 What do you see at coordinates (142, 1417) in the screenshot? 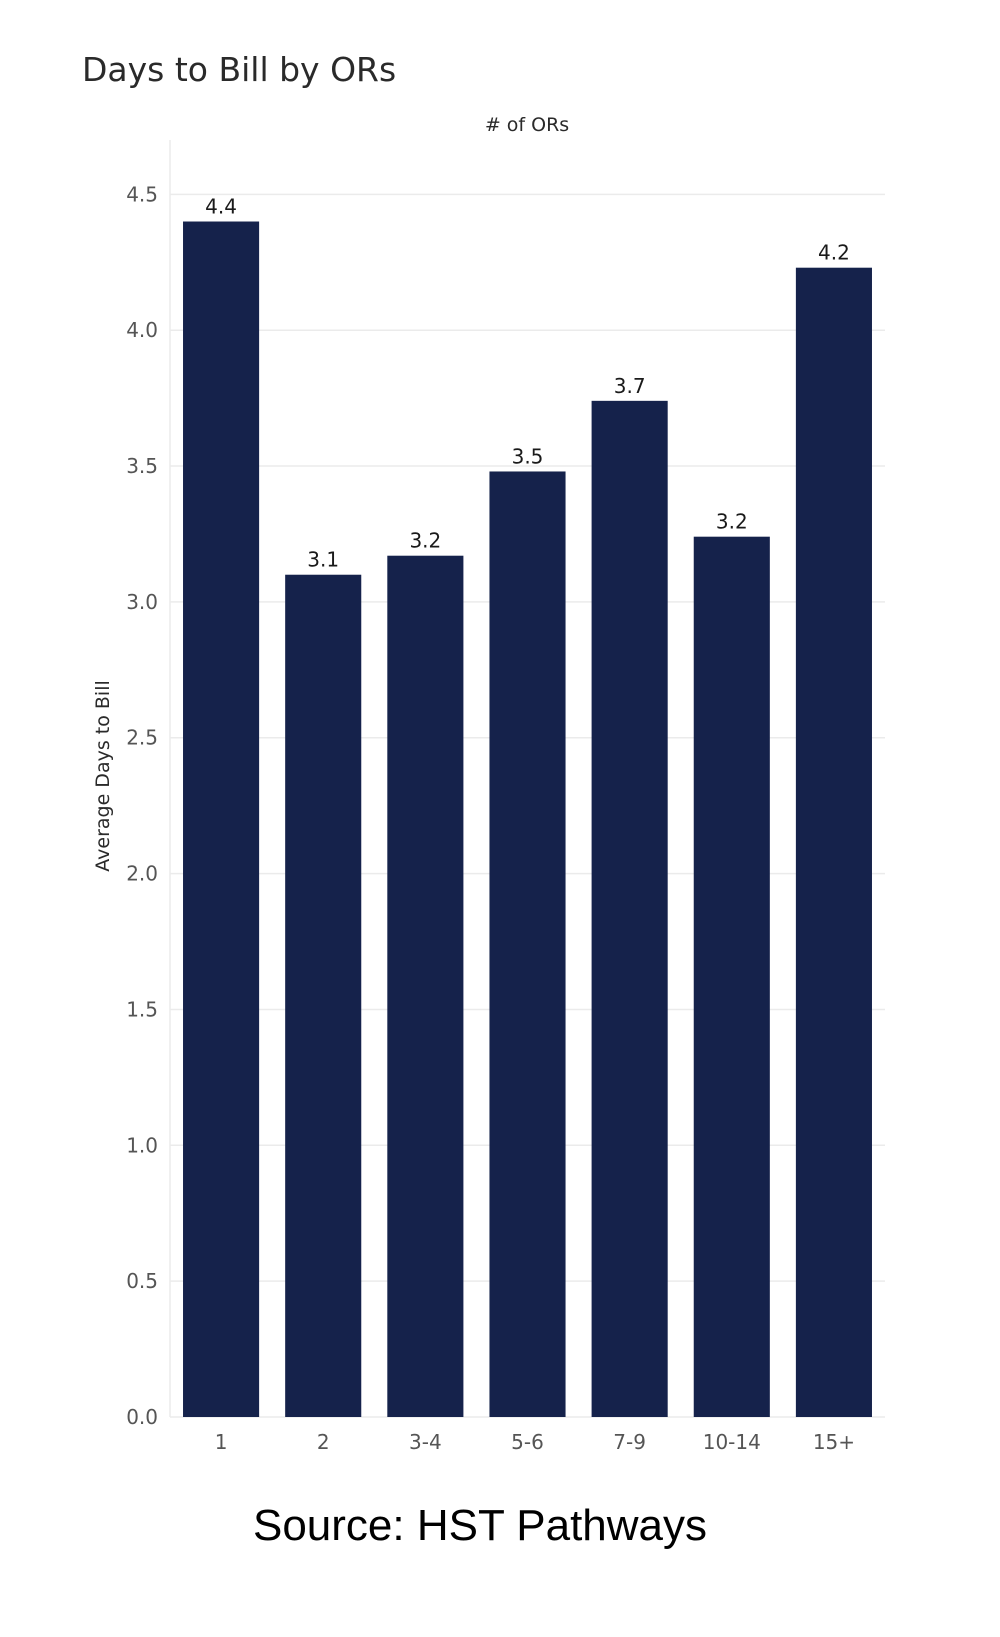
I see `y-tick-label: 0.0` at bounding box center [142, 1417].